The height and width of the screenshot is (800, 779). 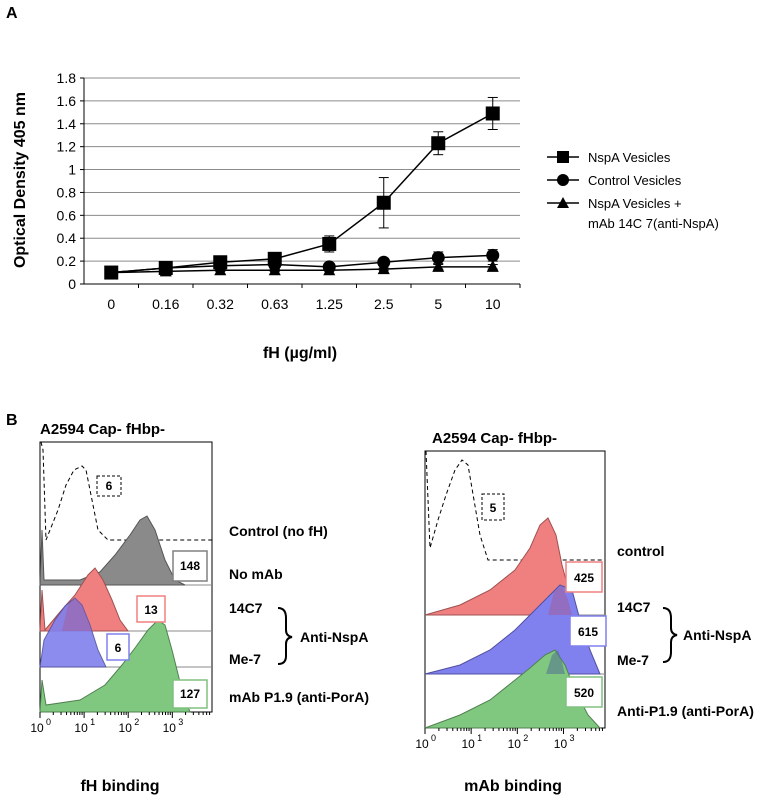 What do you see at coordinates (635, 180) in the screenshot?
I see `legend-label-2: Control Vesicles` at bounding box center [635, 180].